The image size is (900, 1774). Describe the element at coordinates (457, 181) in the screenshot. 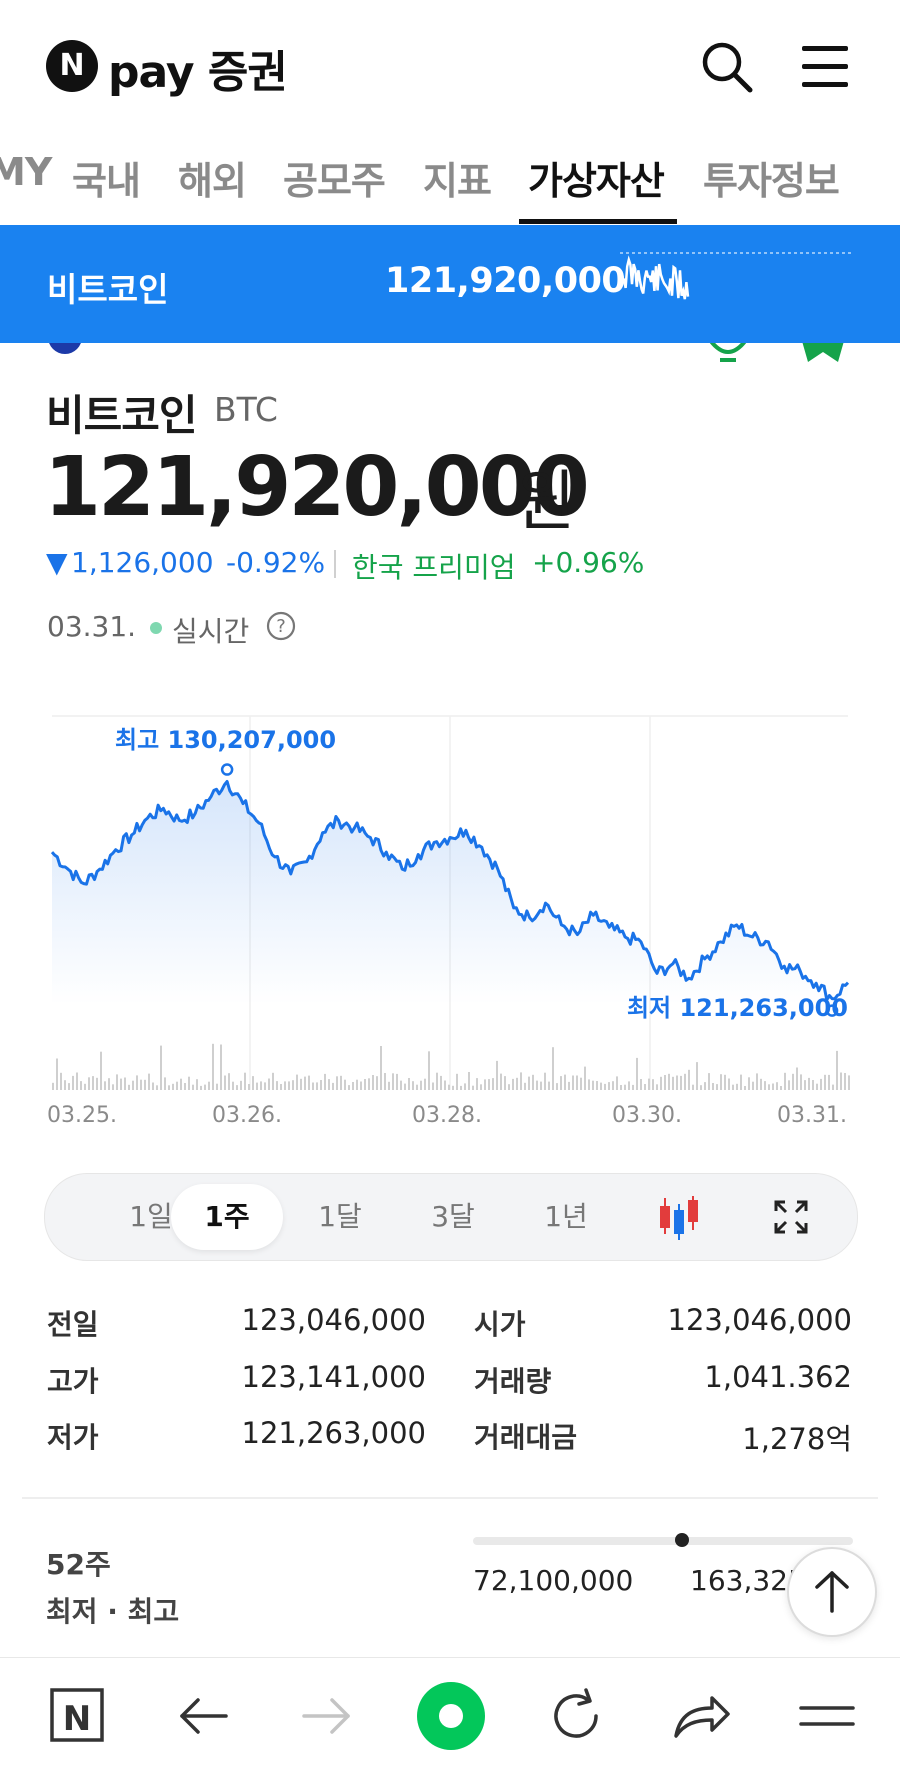

I see `tab-indicators: 지표` at that location.